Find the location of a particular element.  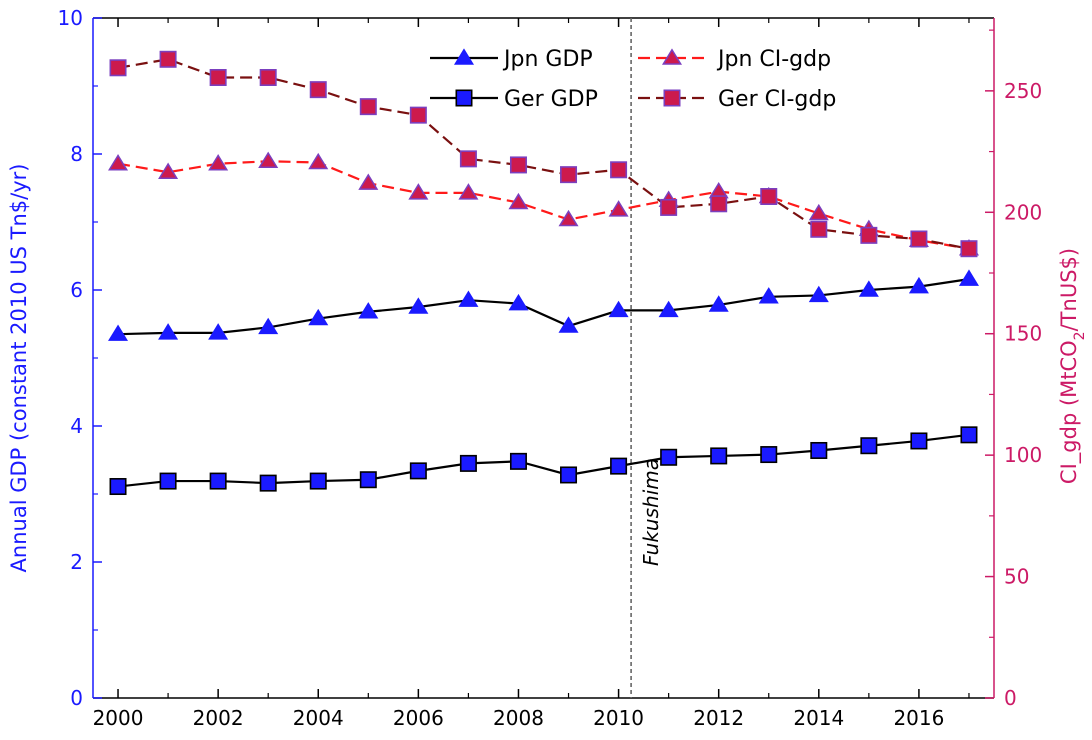

x-tick-label: 2016 is located at coordinates (918, 718).